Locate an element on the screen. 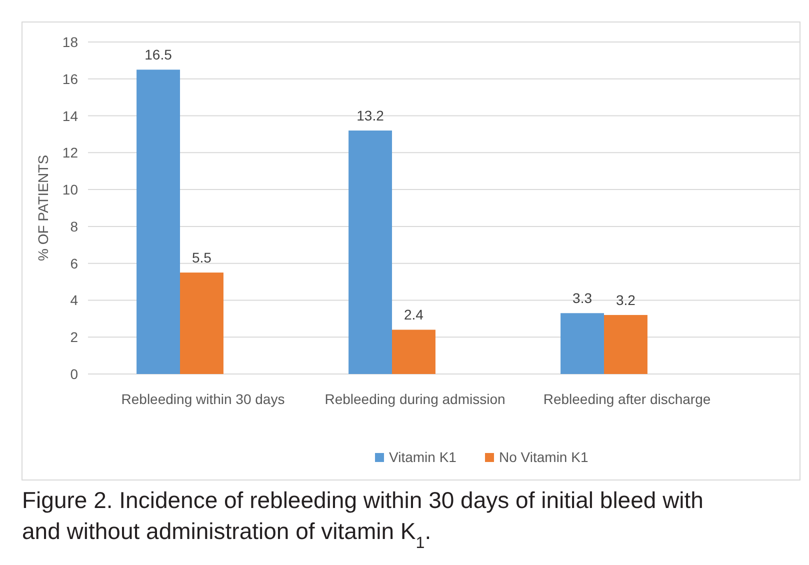 This screenshot has width=809, height=565. x-tick-label: Rebleeding after discharge is located at coordinates (627, 399).